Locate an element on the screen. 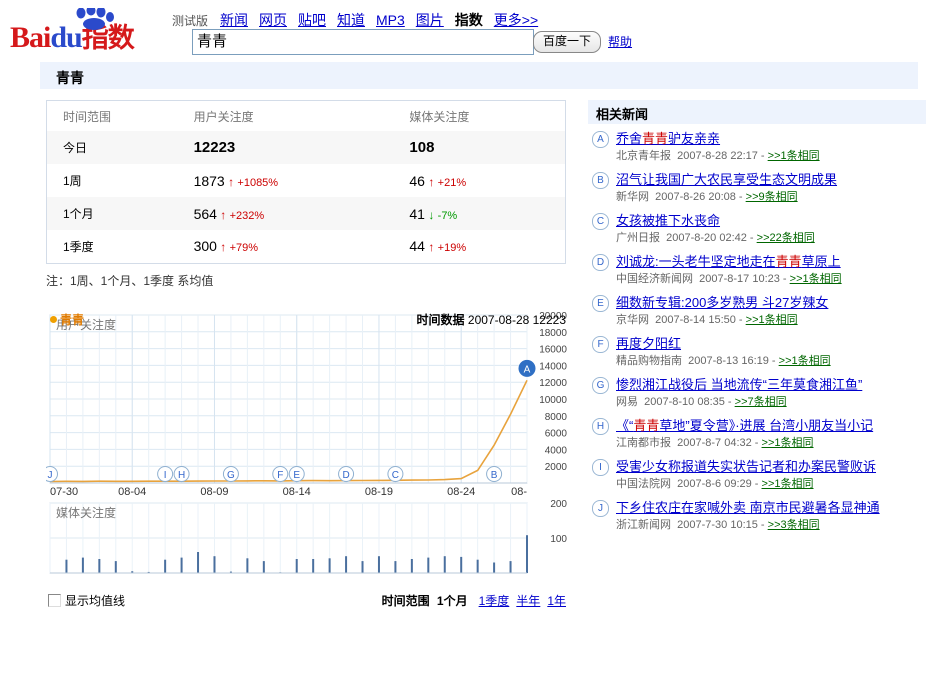 This screenshot has height=679, width=926. search-input is located at coordinates (363, 42).